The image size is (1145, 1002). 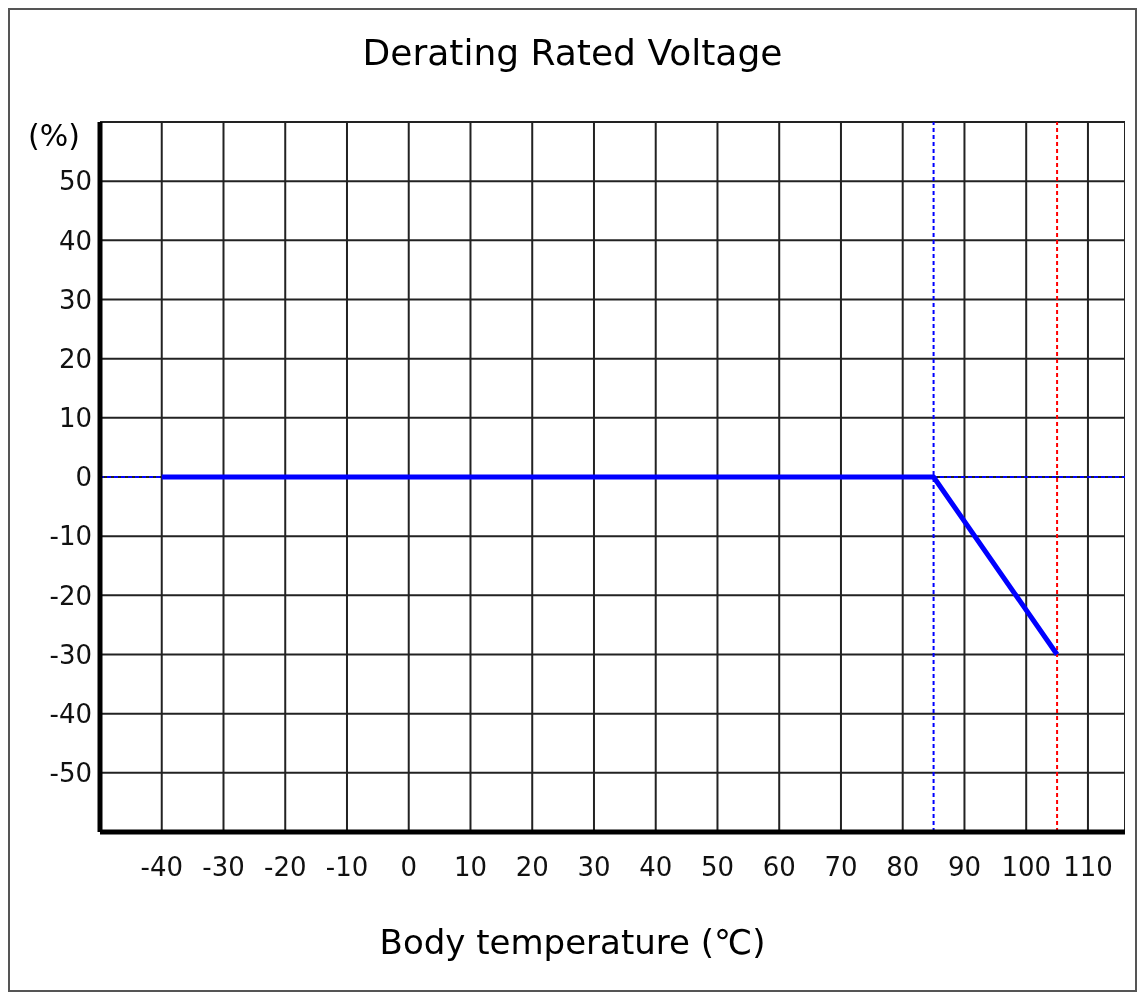 I want to click on x-tick-label: 110, so click(x=1088, y=867).